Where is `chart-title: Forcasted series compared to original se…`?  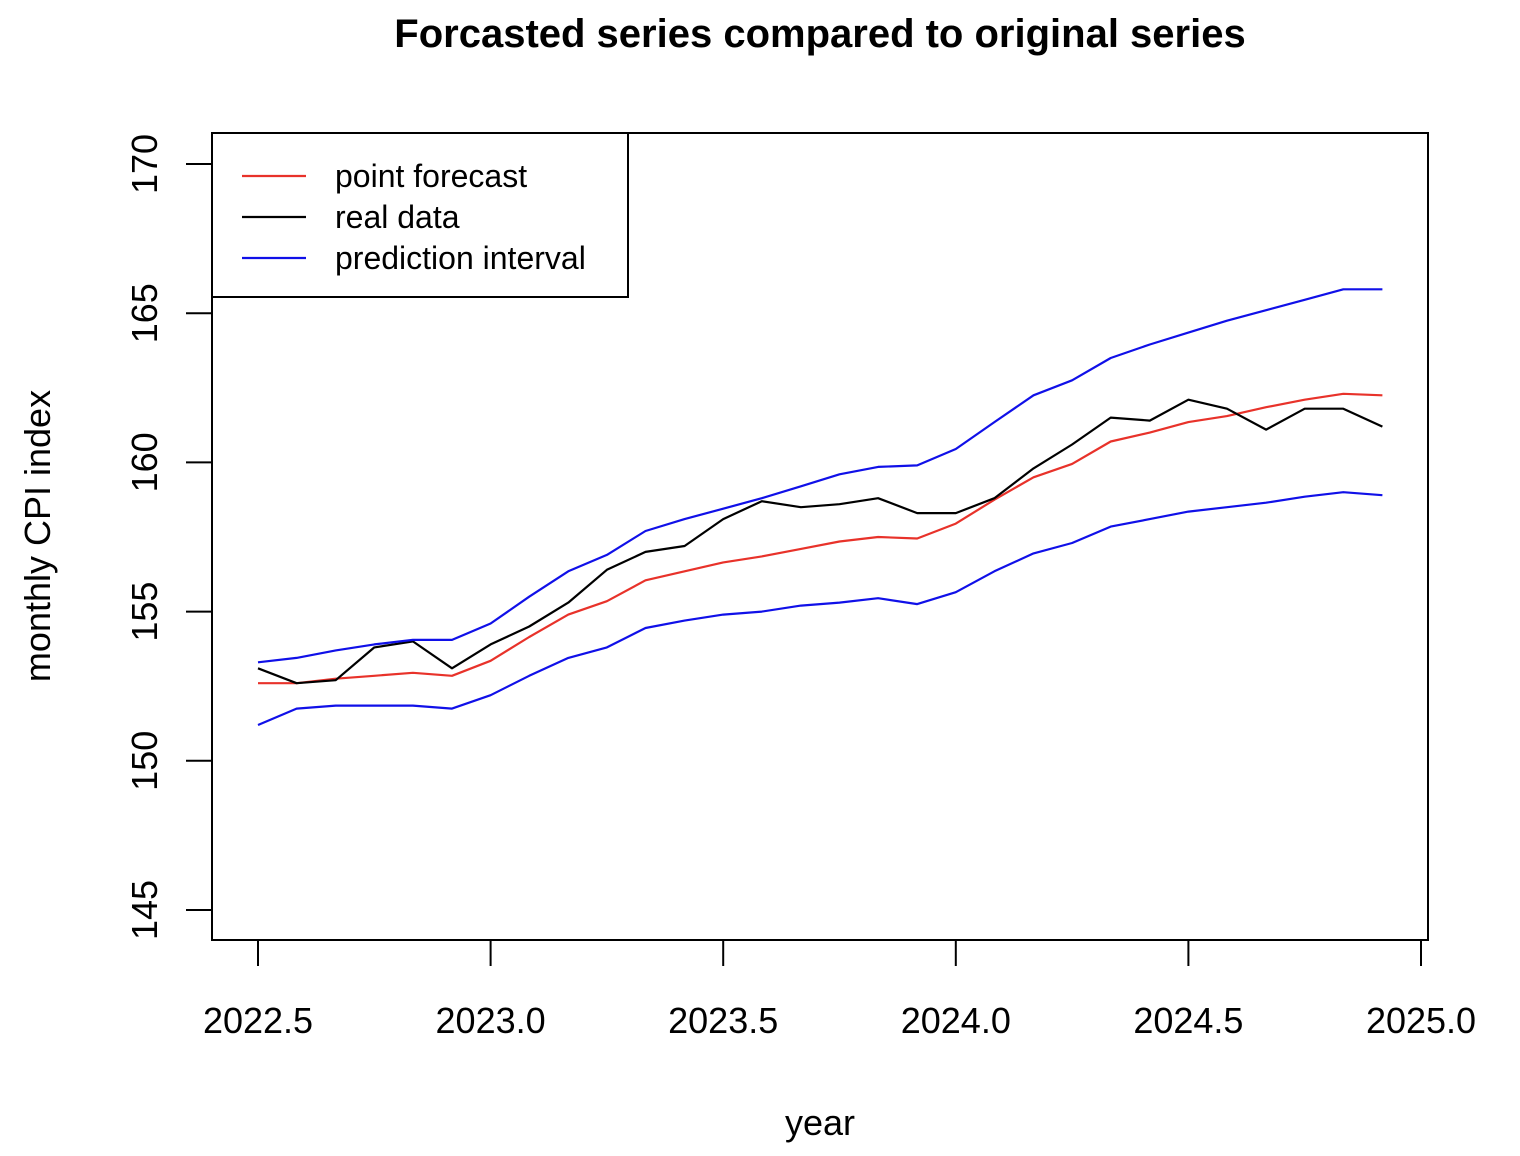 chart-title: Forcasted series compared to original se… is located at coordinates (819, 34).